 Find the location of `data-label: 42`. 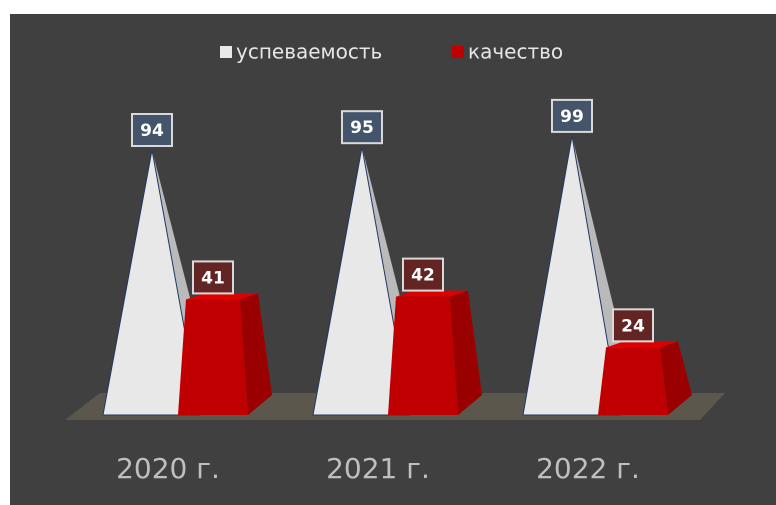

data-label: 42 is located at coordinates (423, 276).